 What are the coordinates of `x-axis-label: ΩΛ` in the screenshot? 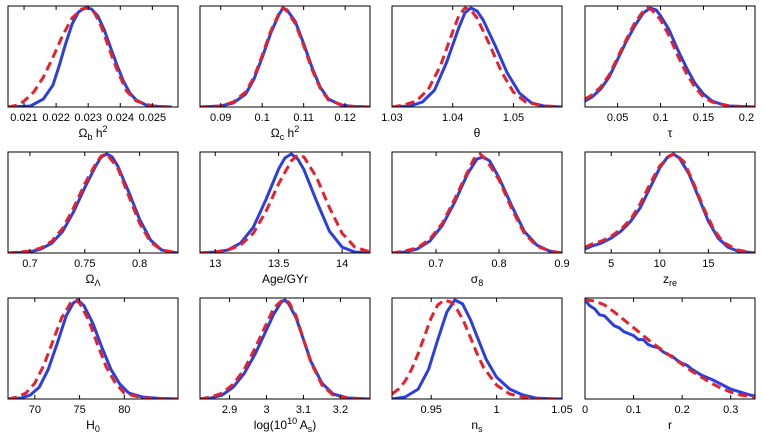 It's located at (93, 280).